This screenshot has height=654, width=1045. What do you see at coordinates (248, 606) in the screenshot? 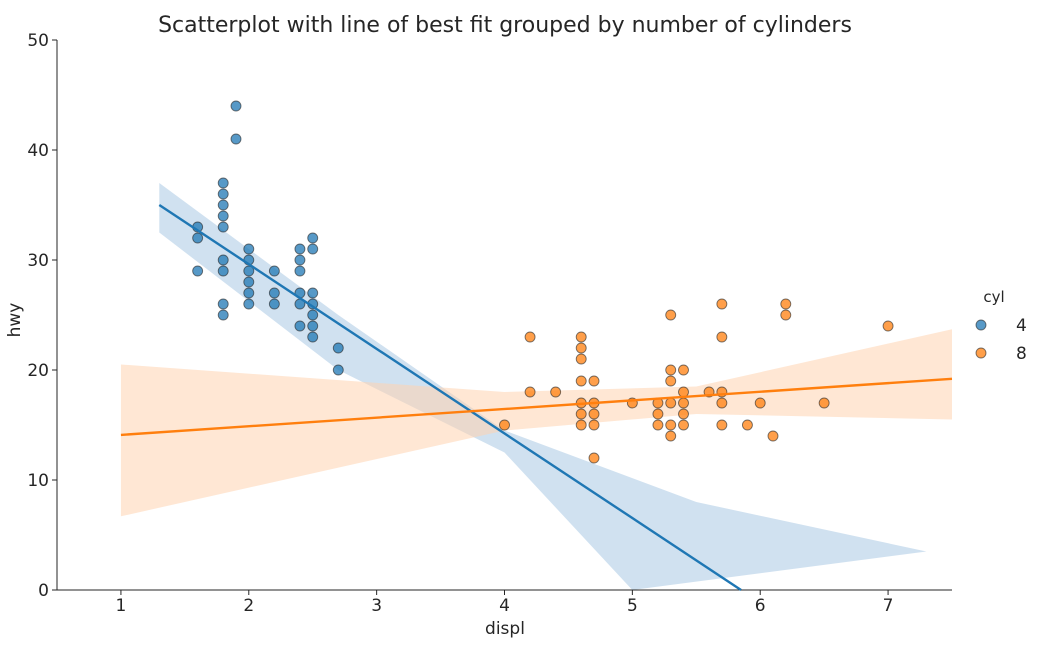
I see `x-tick-label: 2` at bounding box center [248, 606].